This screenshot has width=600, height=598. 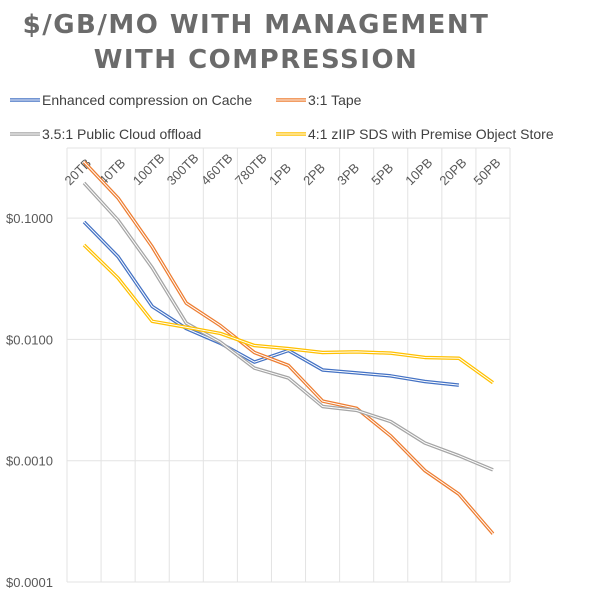 What do you see at coordinates (382, 174) in the screenshot?
I see `x-tick-label: 5PB` at bounding box center [382, 174].